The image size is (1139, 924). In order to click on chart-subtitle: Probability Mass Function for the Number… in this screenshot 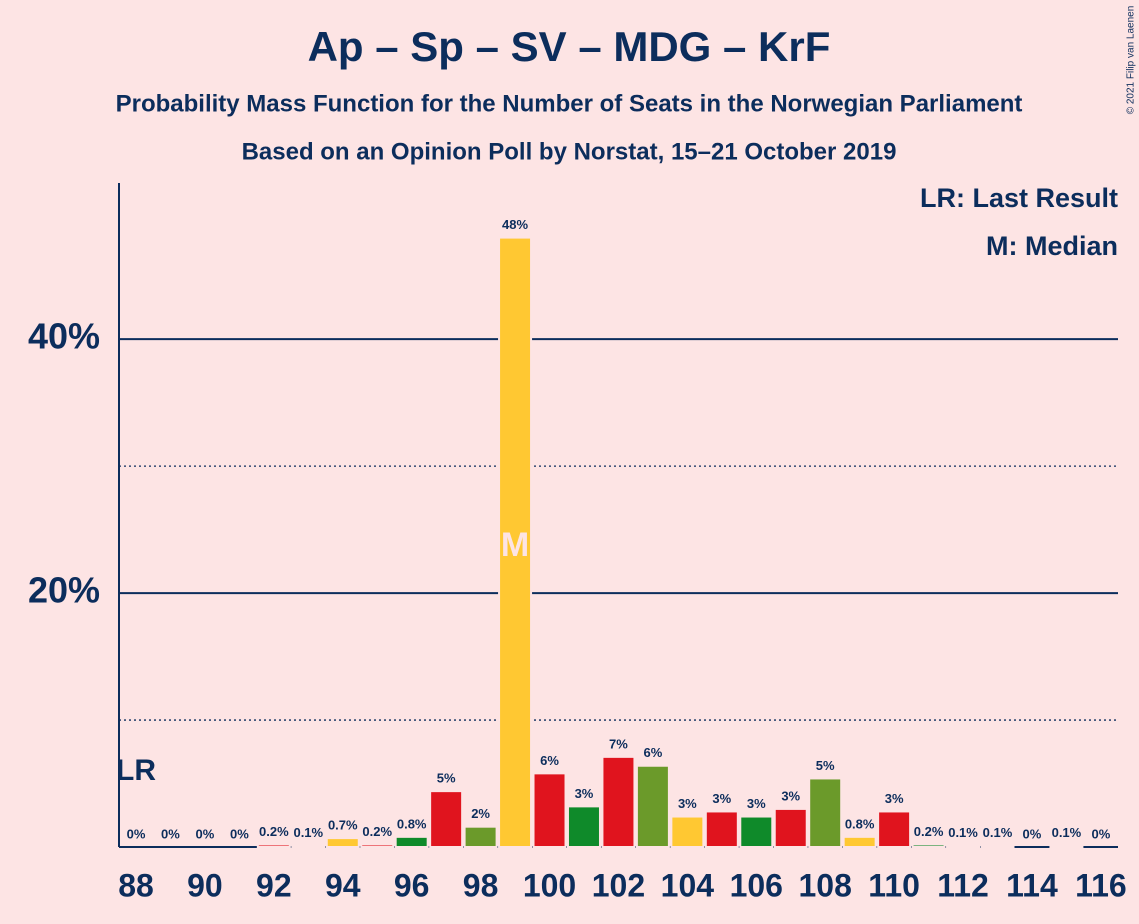, I will do `click(569, 103)`.